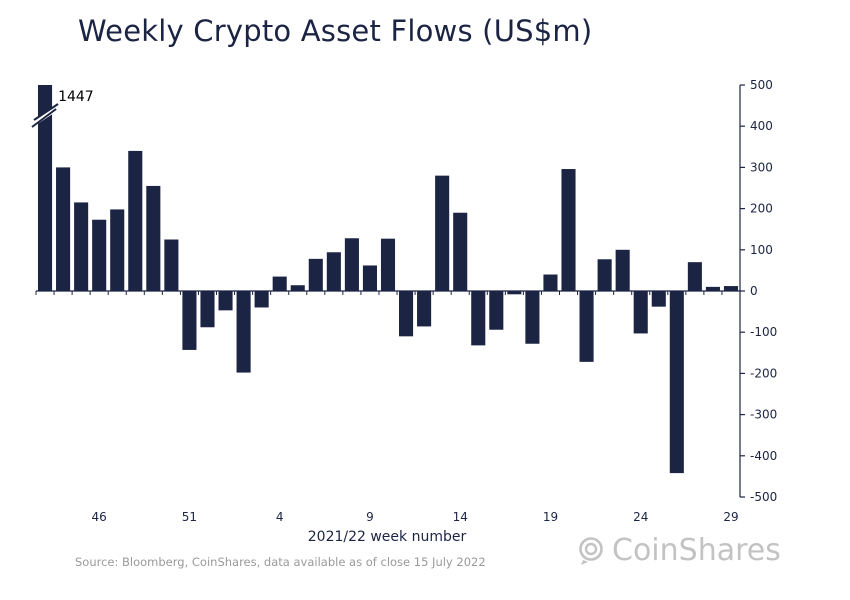 The width and height of the screenshot is (850, 600). Describe the element at coordinates (761, 85) in the screenshot. I see `y-tick-label: 500` at that location.